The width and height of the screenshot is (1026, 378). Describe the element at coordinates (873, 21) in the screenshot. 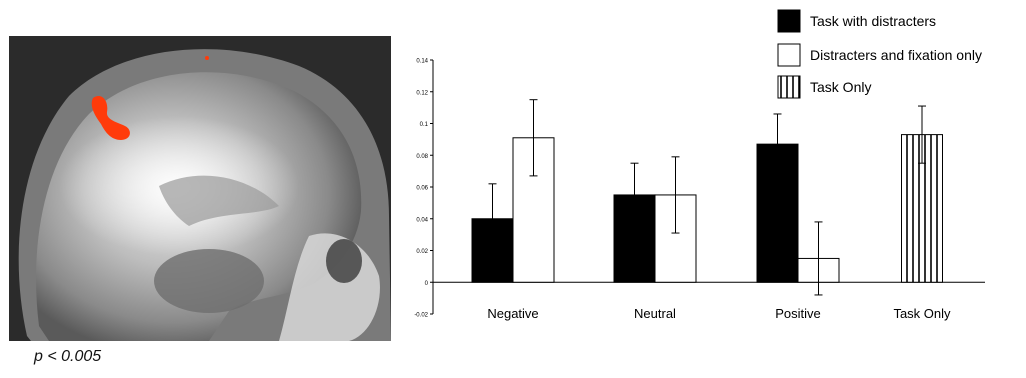

I see `legend-label: Task with distracters` at that location.